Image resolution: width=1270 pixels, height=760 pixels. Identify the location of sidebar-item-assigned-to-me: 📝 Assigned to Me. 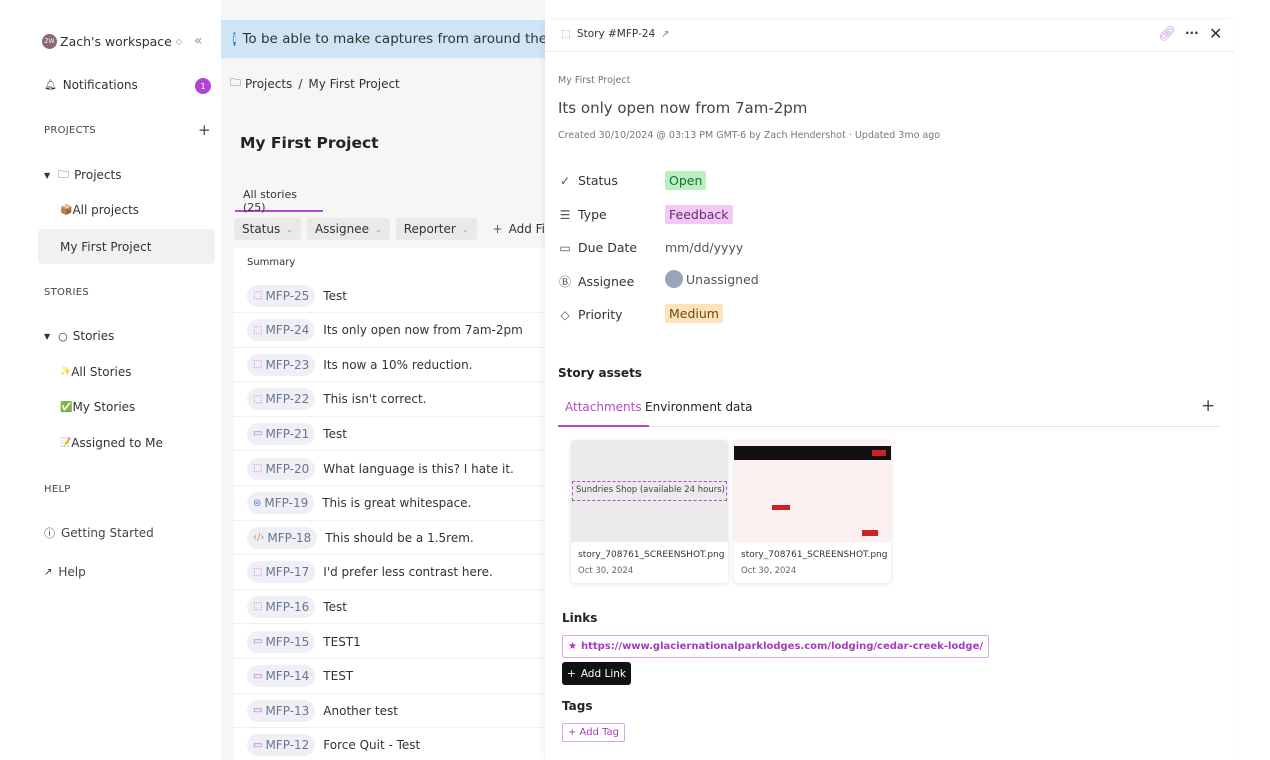
(126, 443).